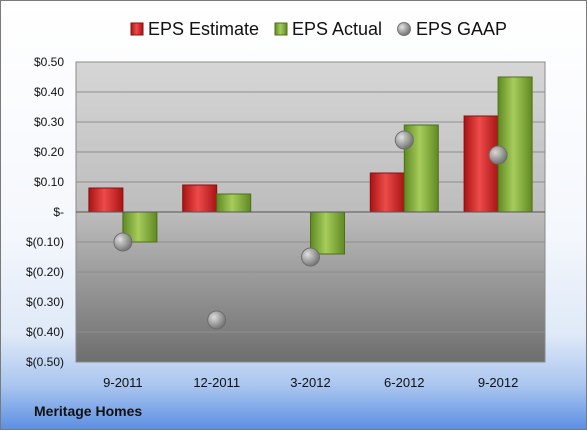  Describe the element at coordinates (58, 212) in the screenshot. I see `y-tick-label: $-` at that location.